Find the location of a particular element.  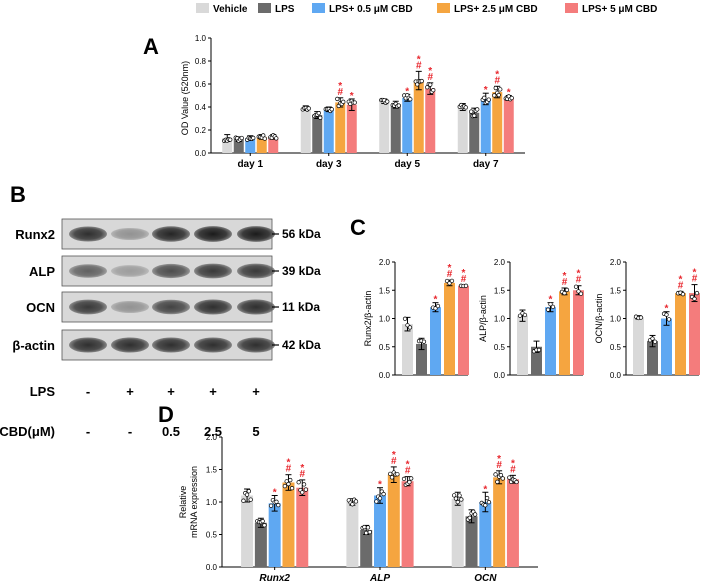

kda-label: 39 kDa is located at coordinates (301, 271).